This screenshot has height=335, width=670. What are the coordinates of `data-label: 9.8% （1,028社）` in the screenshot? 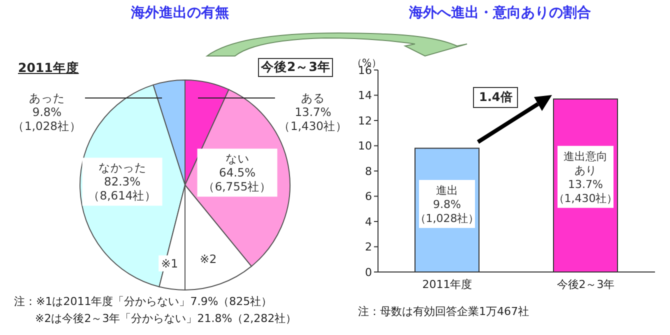 It's located at (47, 119).